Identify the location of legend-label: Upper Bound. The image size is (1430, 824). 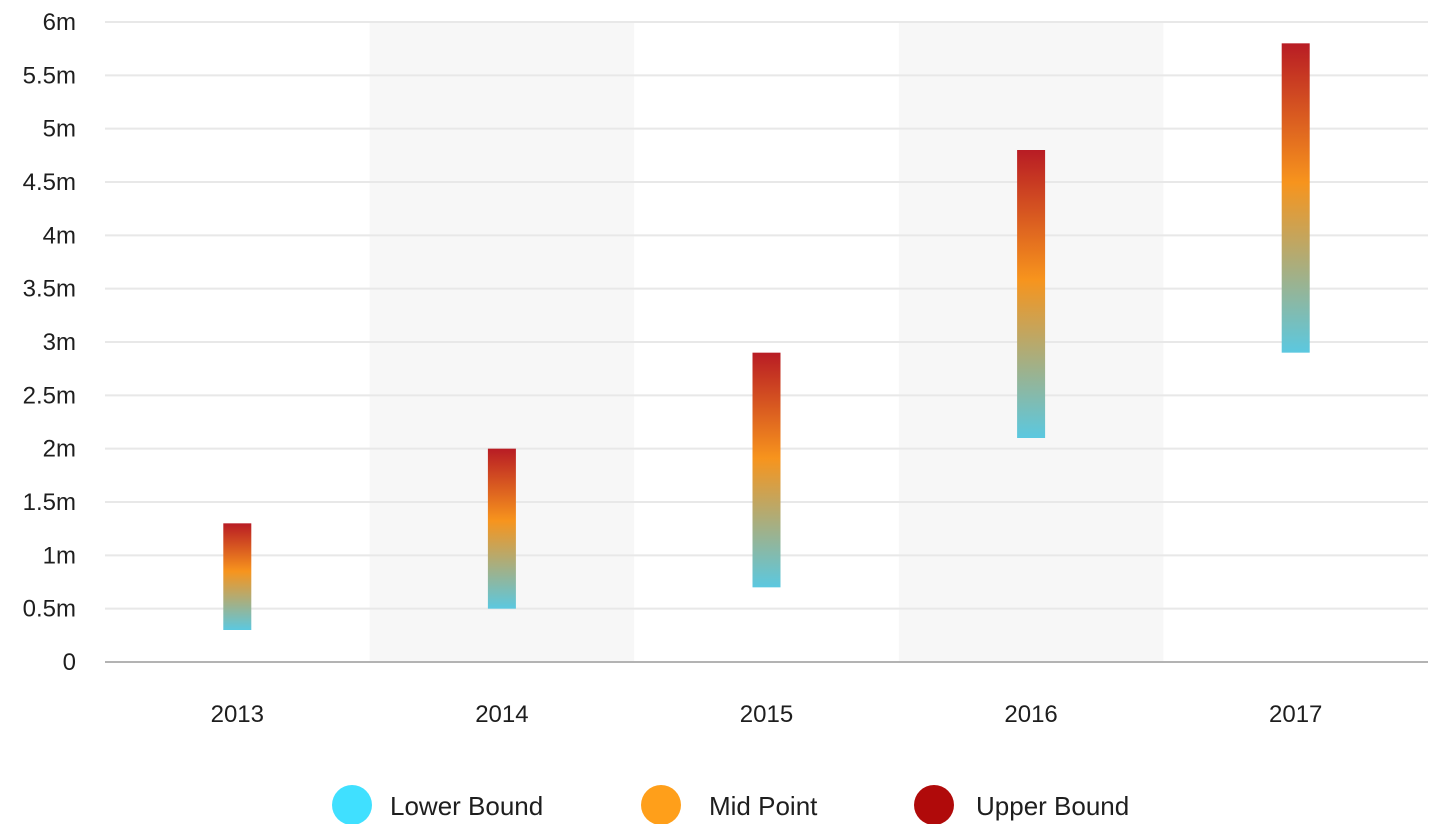
(1052, 806).